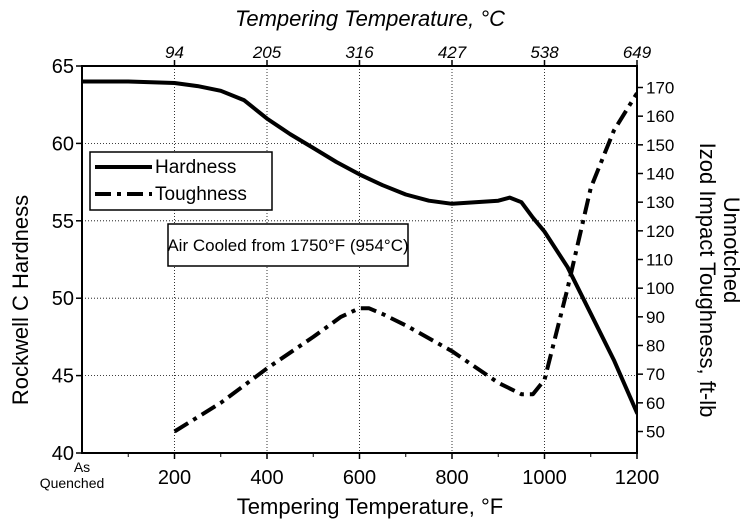 This screenshot has width=741, height=521. I want to click on top-tick-label: 205, so click(267, 52).